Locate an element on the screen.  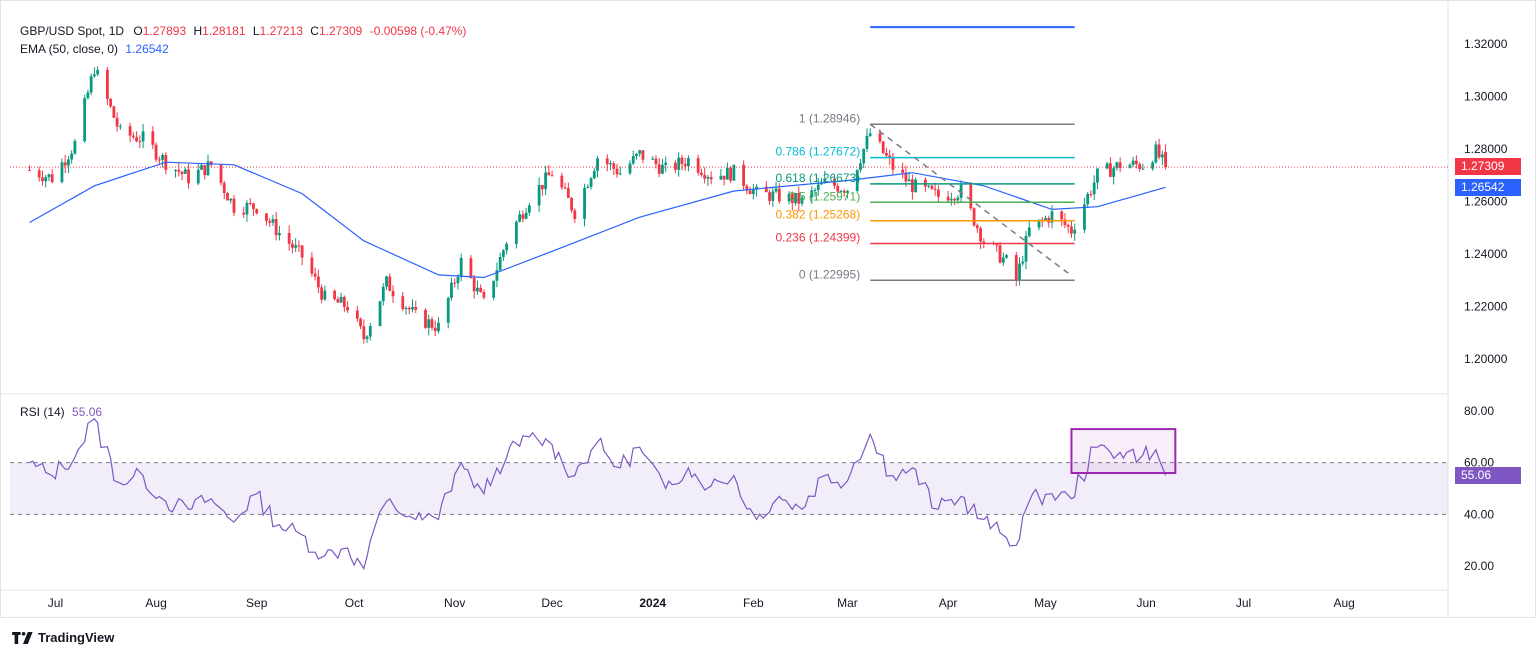
low-label: L is located at coordinates (256, 31).